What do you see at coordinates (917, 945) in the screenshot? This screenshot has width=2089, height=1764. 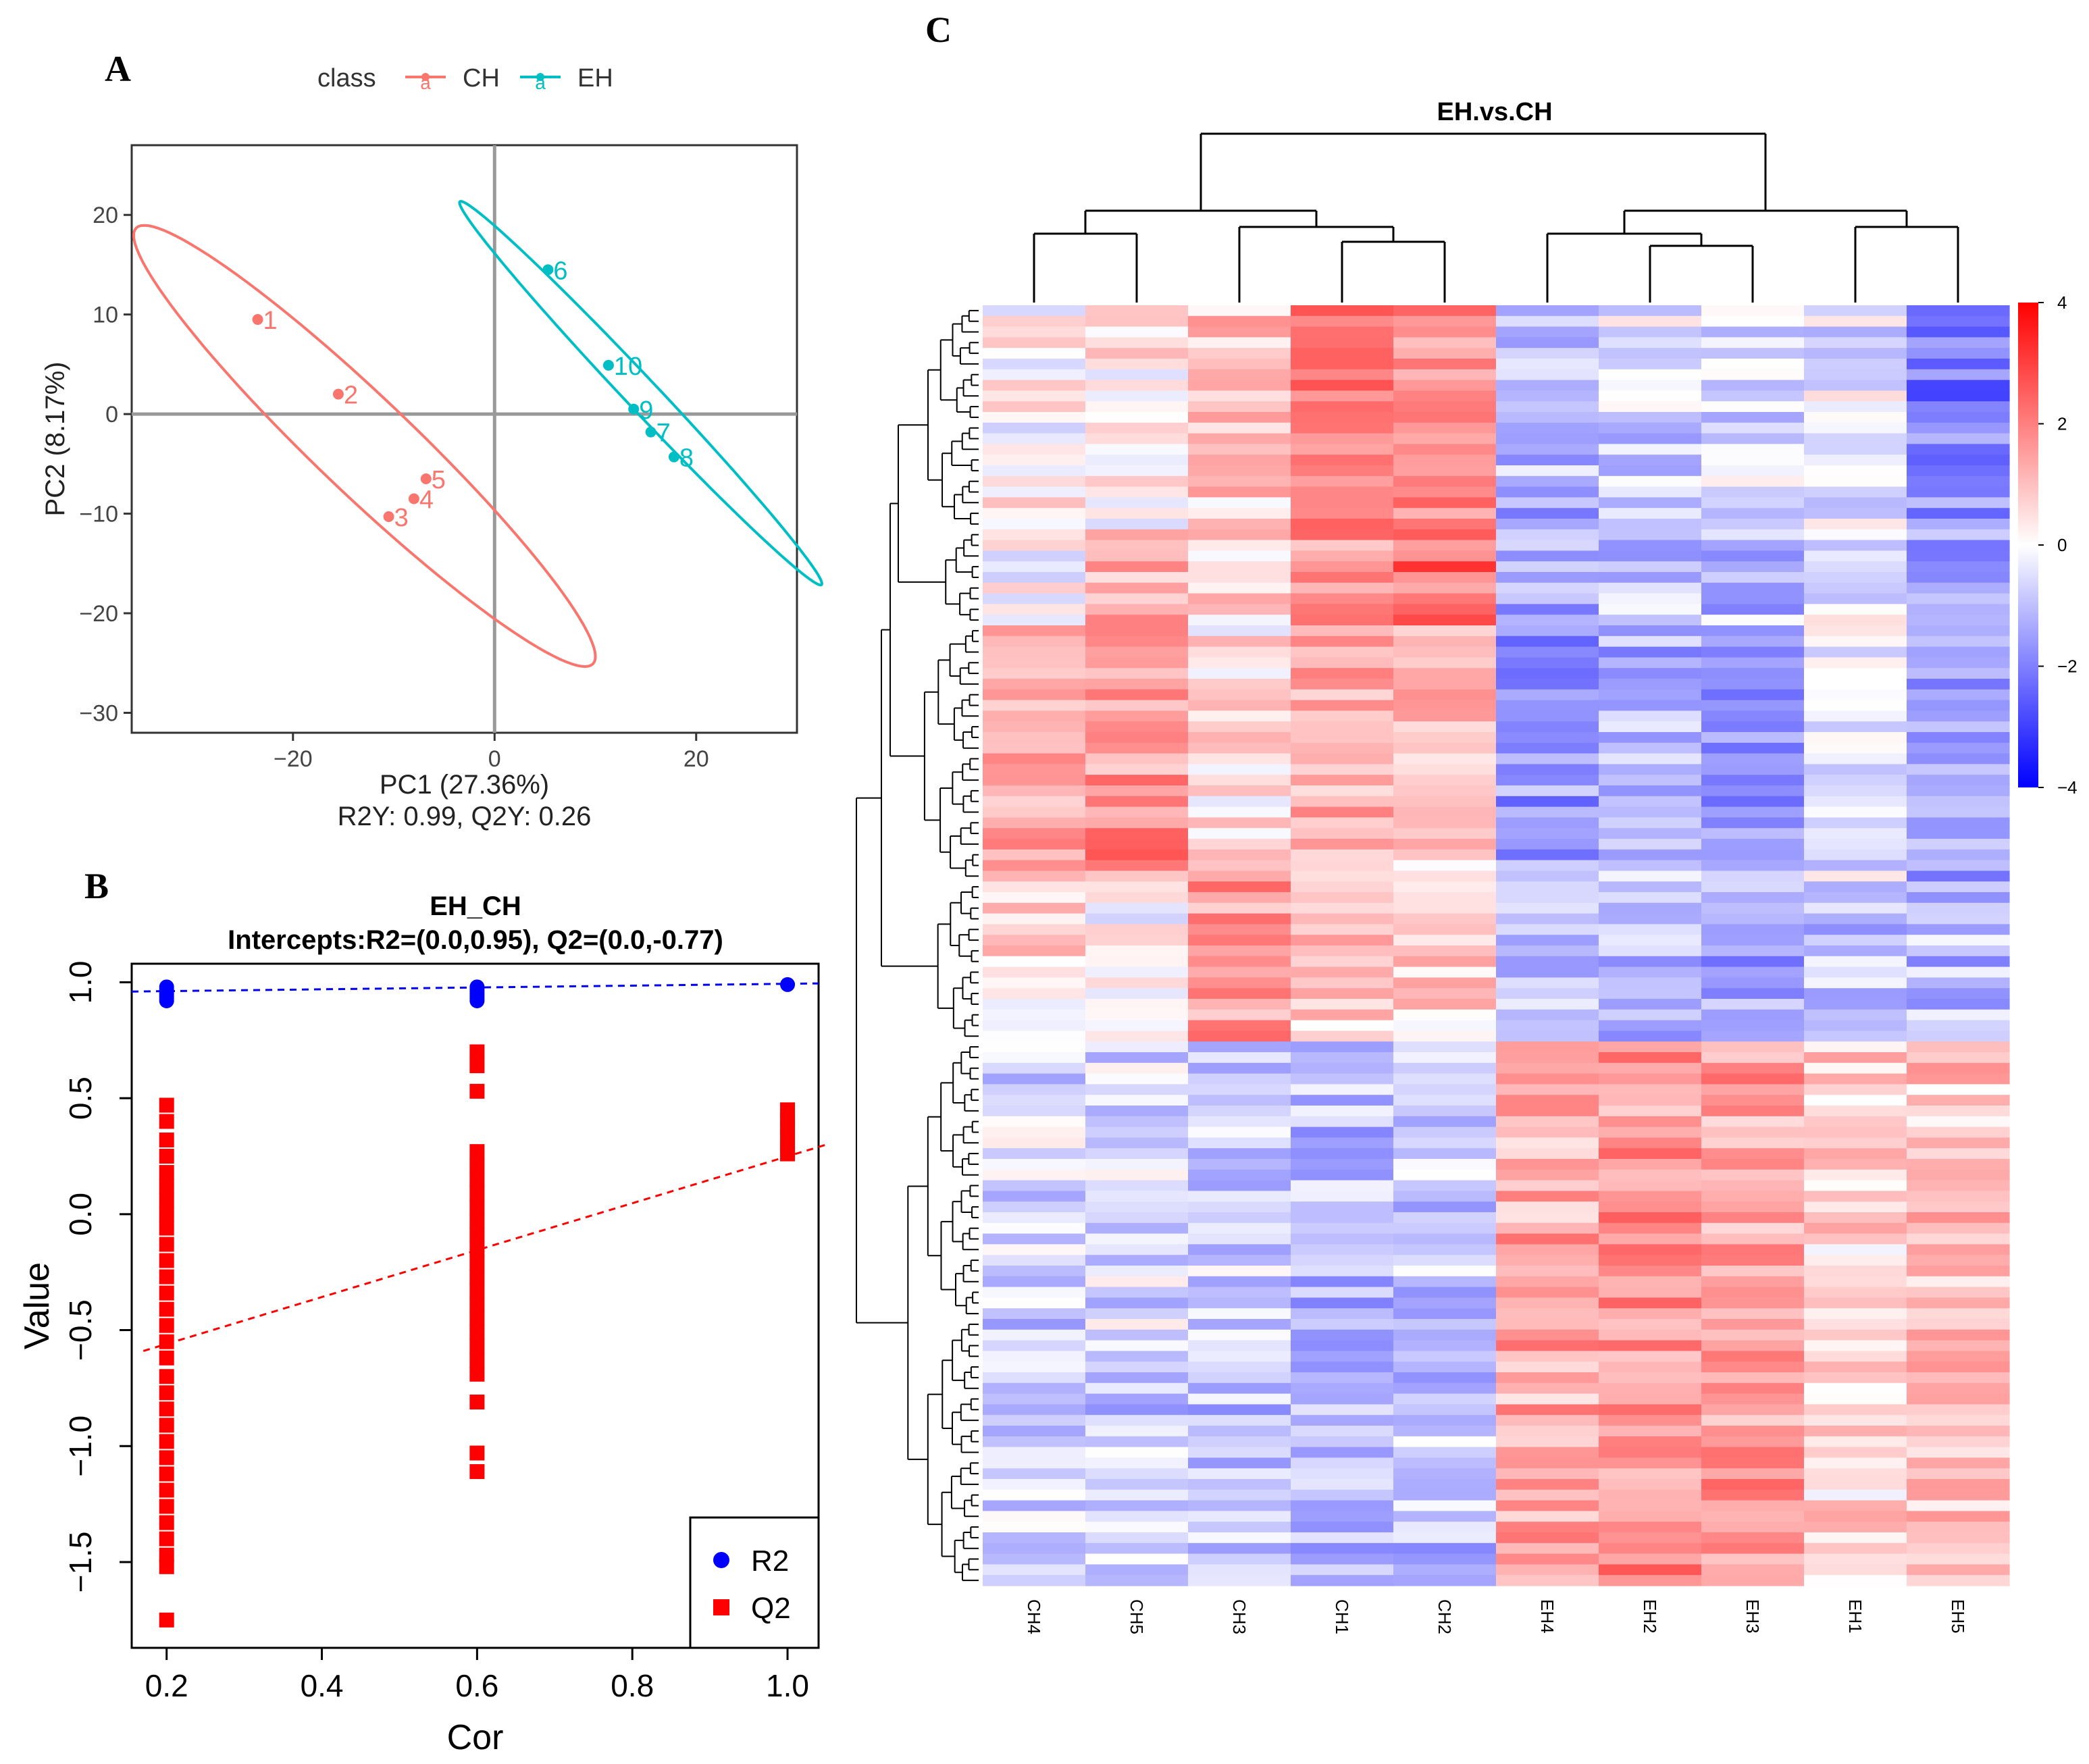 I see `row-dendrogram` at bounding box center [917, 945].